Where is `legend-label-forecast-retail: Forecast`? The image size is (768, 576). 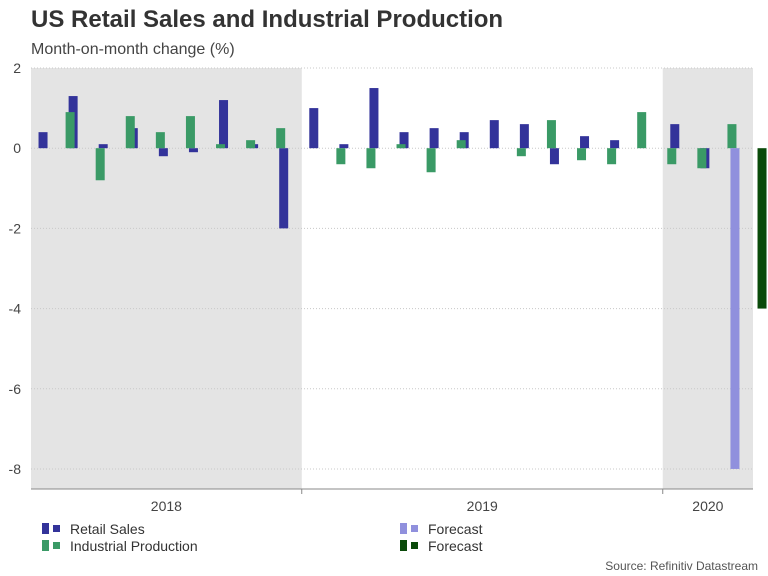
legend-label-forecast-retail: Forecast is located at coordinates (455, 528).